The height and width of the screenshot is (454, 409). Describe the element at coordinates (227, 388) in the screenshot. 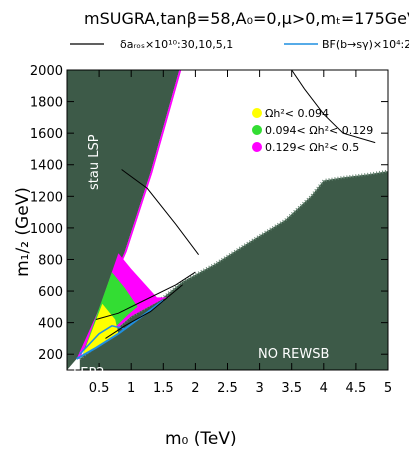

I see `x-tick-label: 2.5` at that location.